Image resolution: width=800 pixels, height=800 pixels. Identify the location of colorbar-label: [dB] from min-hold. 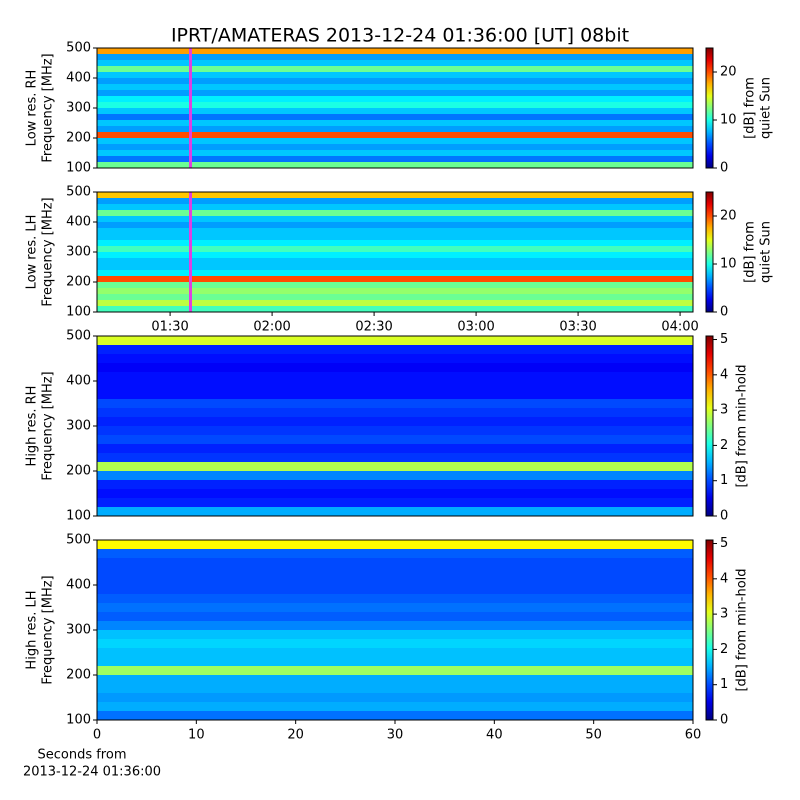
(742, 629).